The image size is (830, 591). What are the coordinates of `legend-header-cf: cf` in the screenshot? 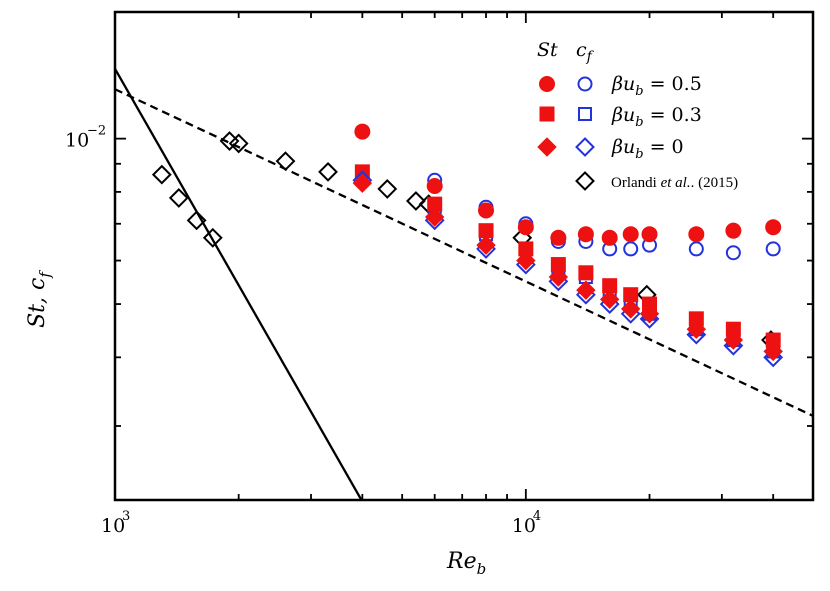 It's located at (585, 52).